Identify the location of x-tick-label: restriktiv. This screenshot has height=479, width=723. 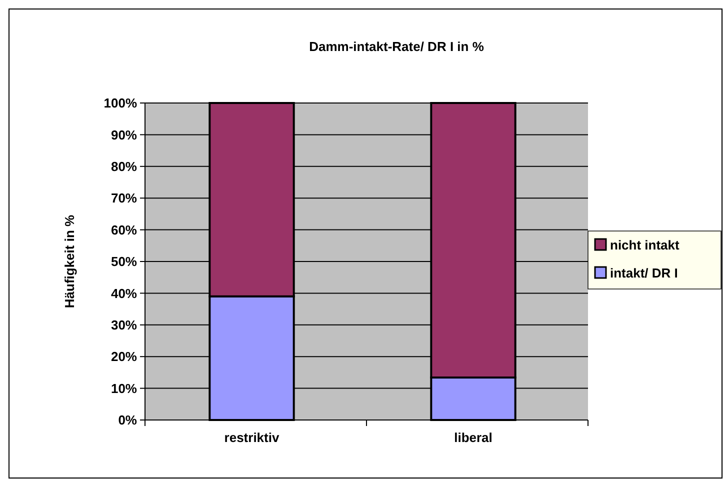
(252, 437).